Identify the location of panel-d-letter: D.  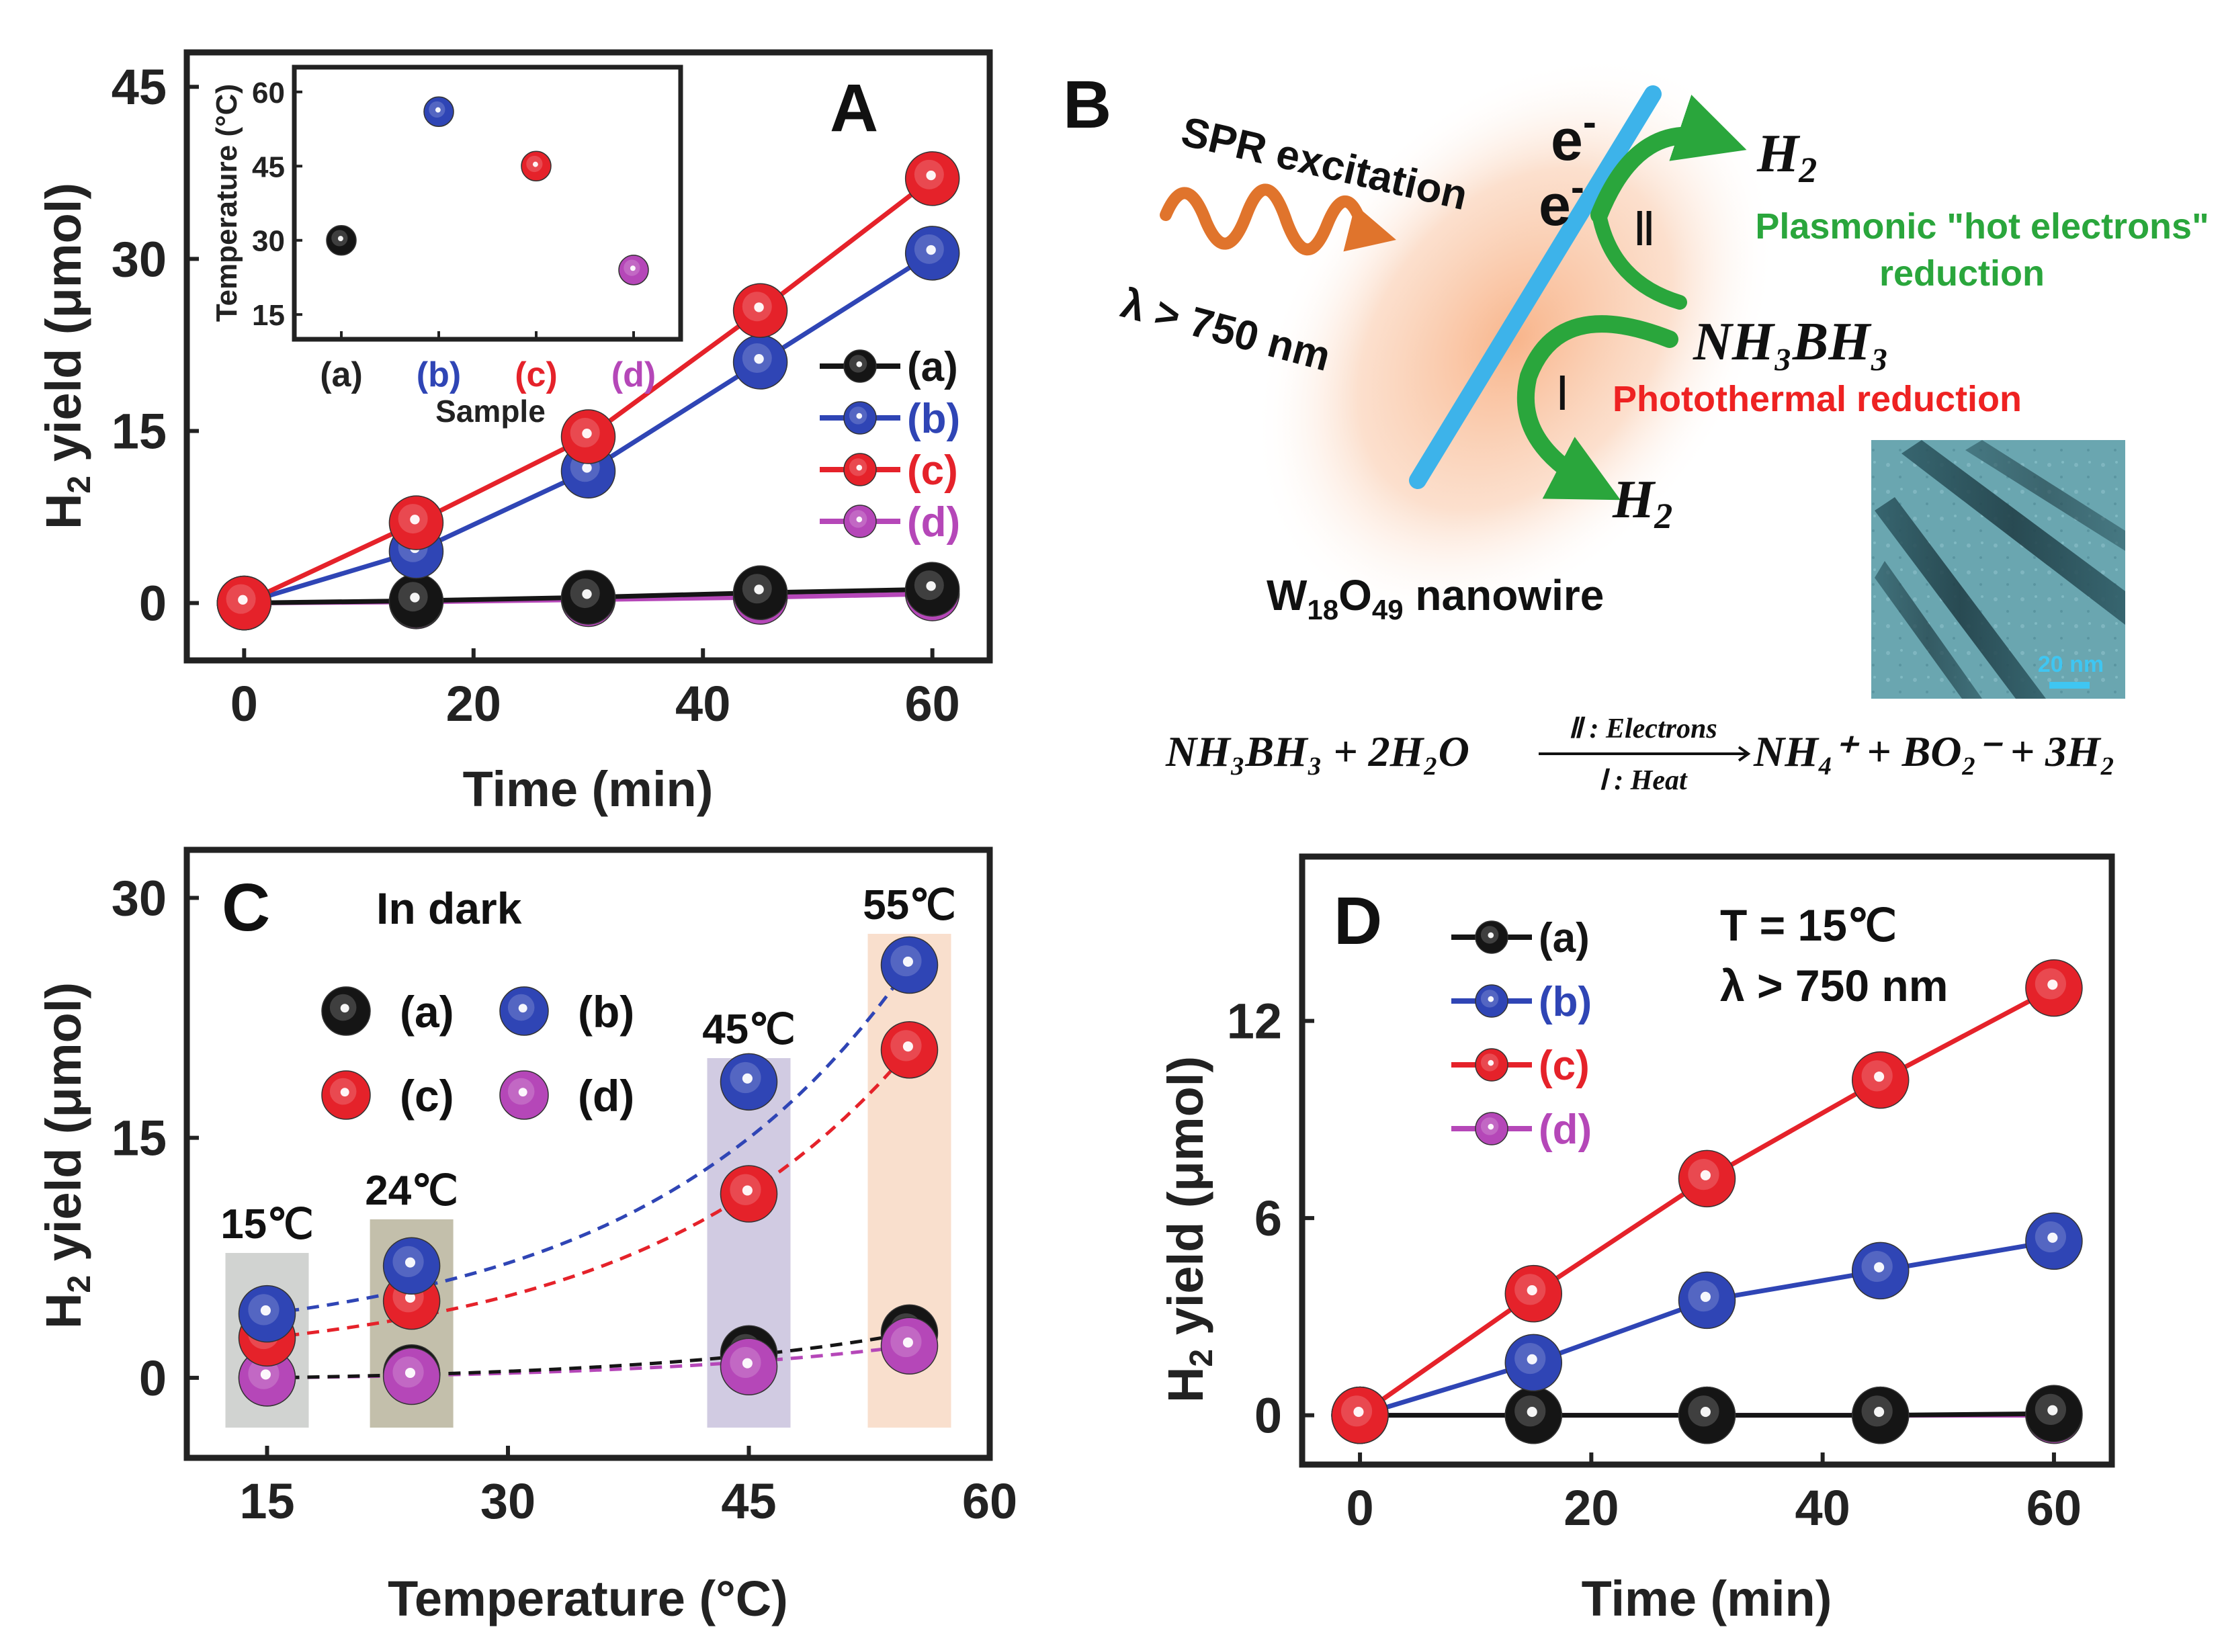
(1358, 921).